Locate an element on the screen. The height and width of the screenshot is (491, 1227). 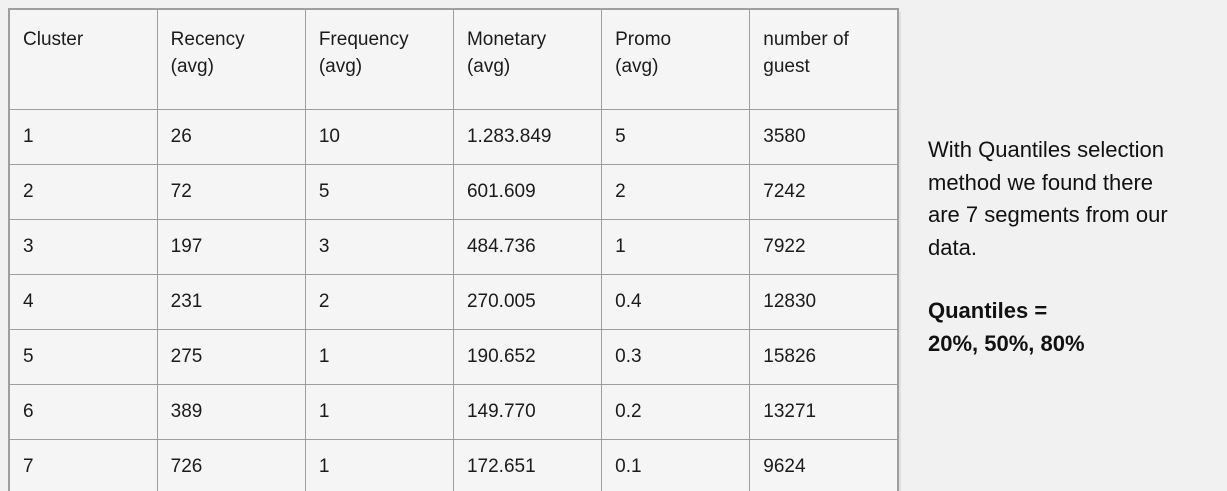
table-cell: 0.2 is located at coordinates (676, 412).